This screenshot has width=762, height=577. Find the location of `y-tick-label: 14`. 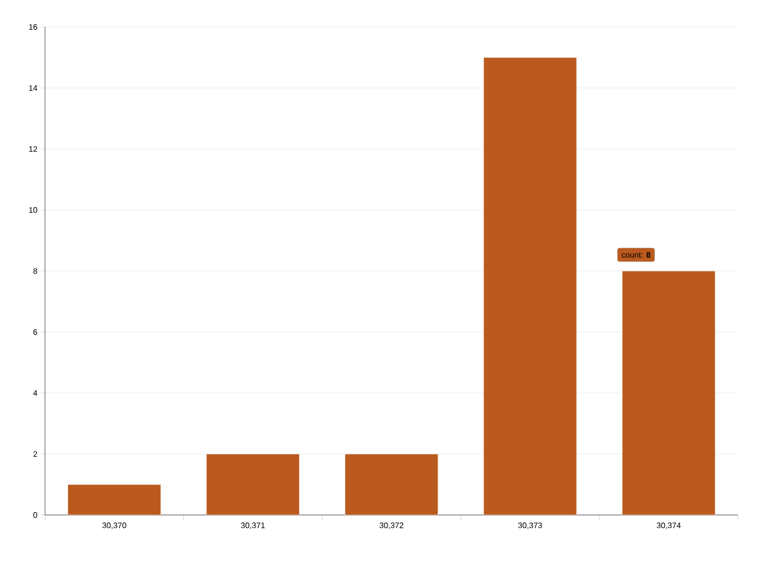

y-tick-label: 14 is located at coordinates (33, 88).